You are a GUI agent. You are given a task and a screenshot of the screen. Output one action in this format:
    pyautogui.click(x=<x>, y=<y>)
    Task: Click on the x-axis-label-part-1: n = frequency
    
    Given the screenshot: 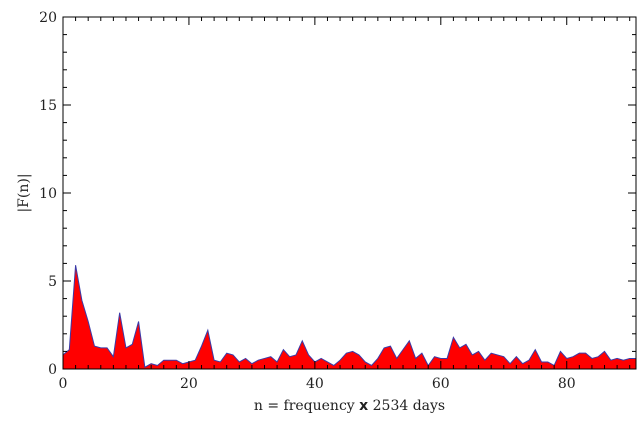 What is the action you would take?
    pyautogui.click(x=306, y=406)
    